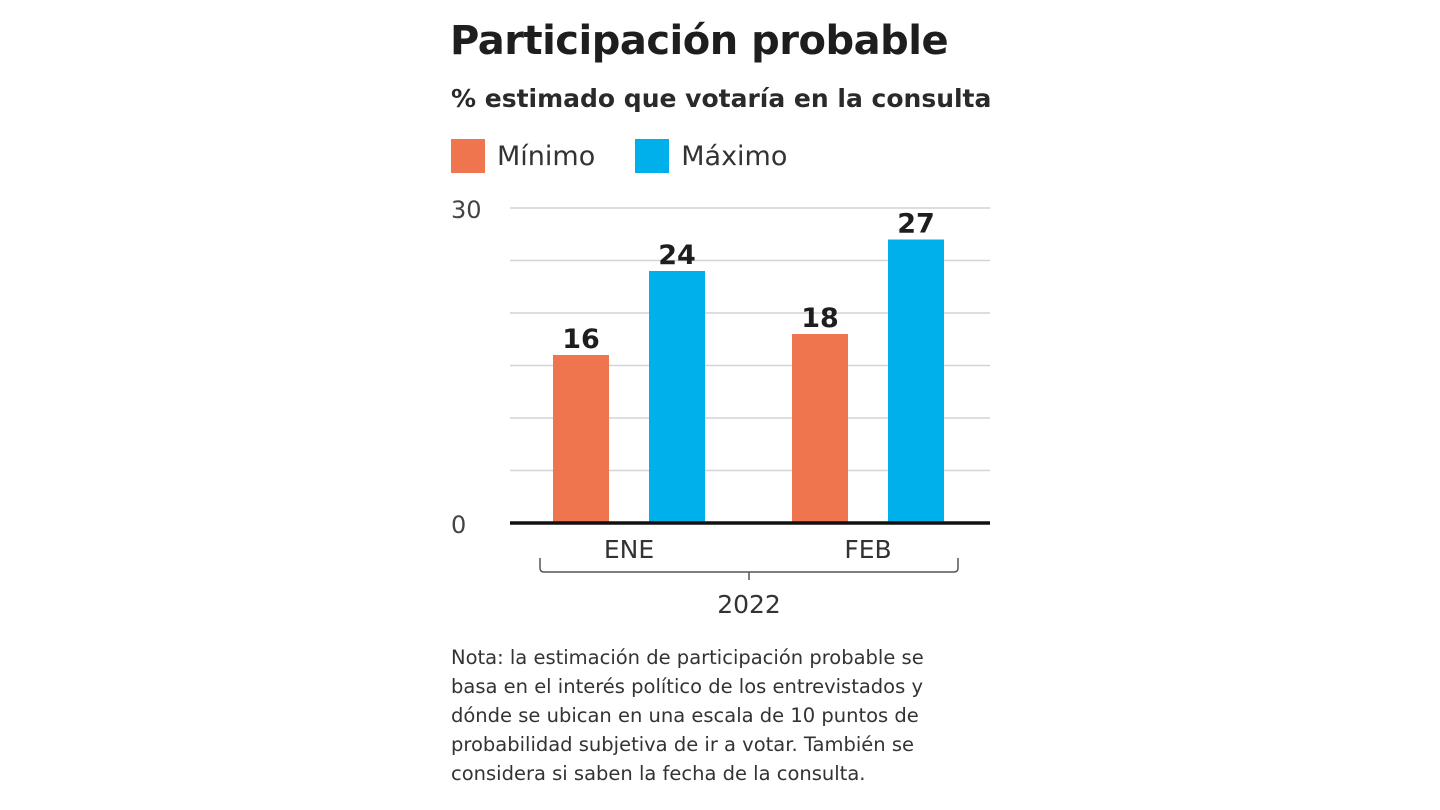 This screenshot has height=810, width=1440. What do you see at coordinates (749, 569) in the screenshot?
I see `year-bracket` at bounding box center [749, 569].